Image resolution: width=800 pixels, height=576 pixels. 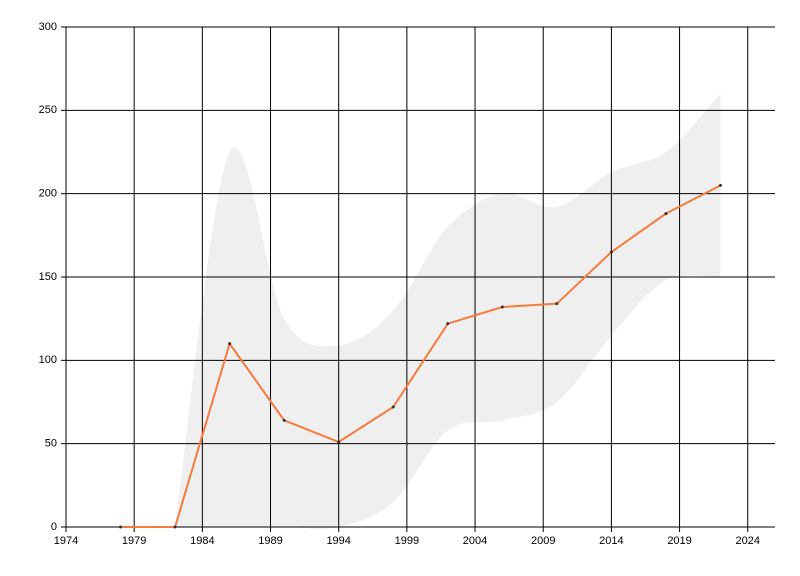 What do you see at coordinates (48, 110) in the screenshot?
I see `y-tick-label: 250` at bounding box center [48, 110].